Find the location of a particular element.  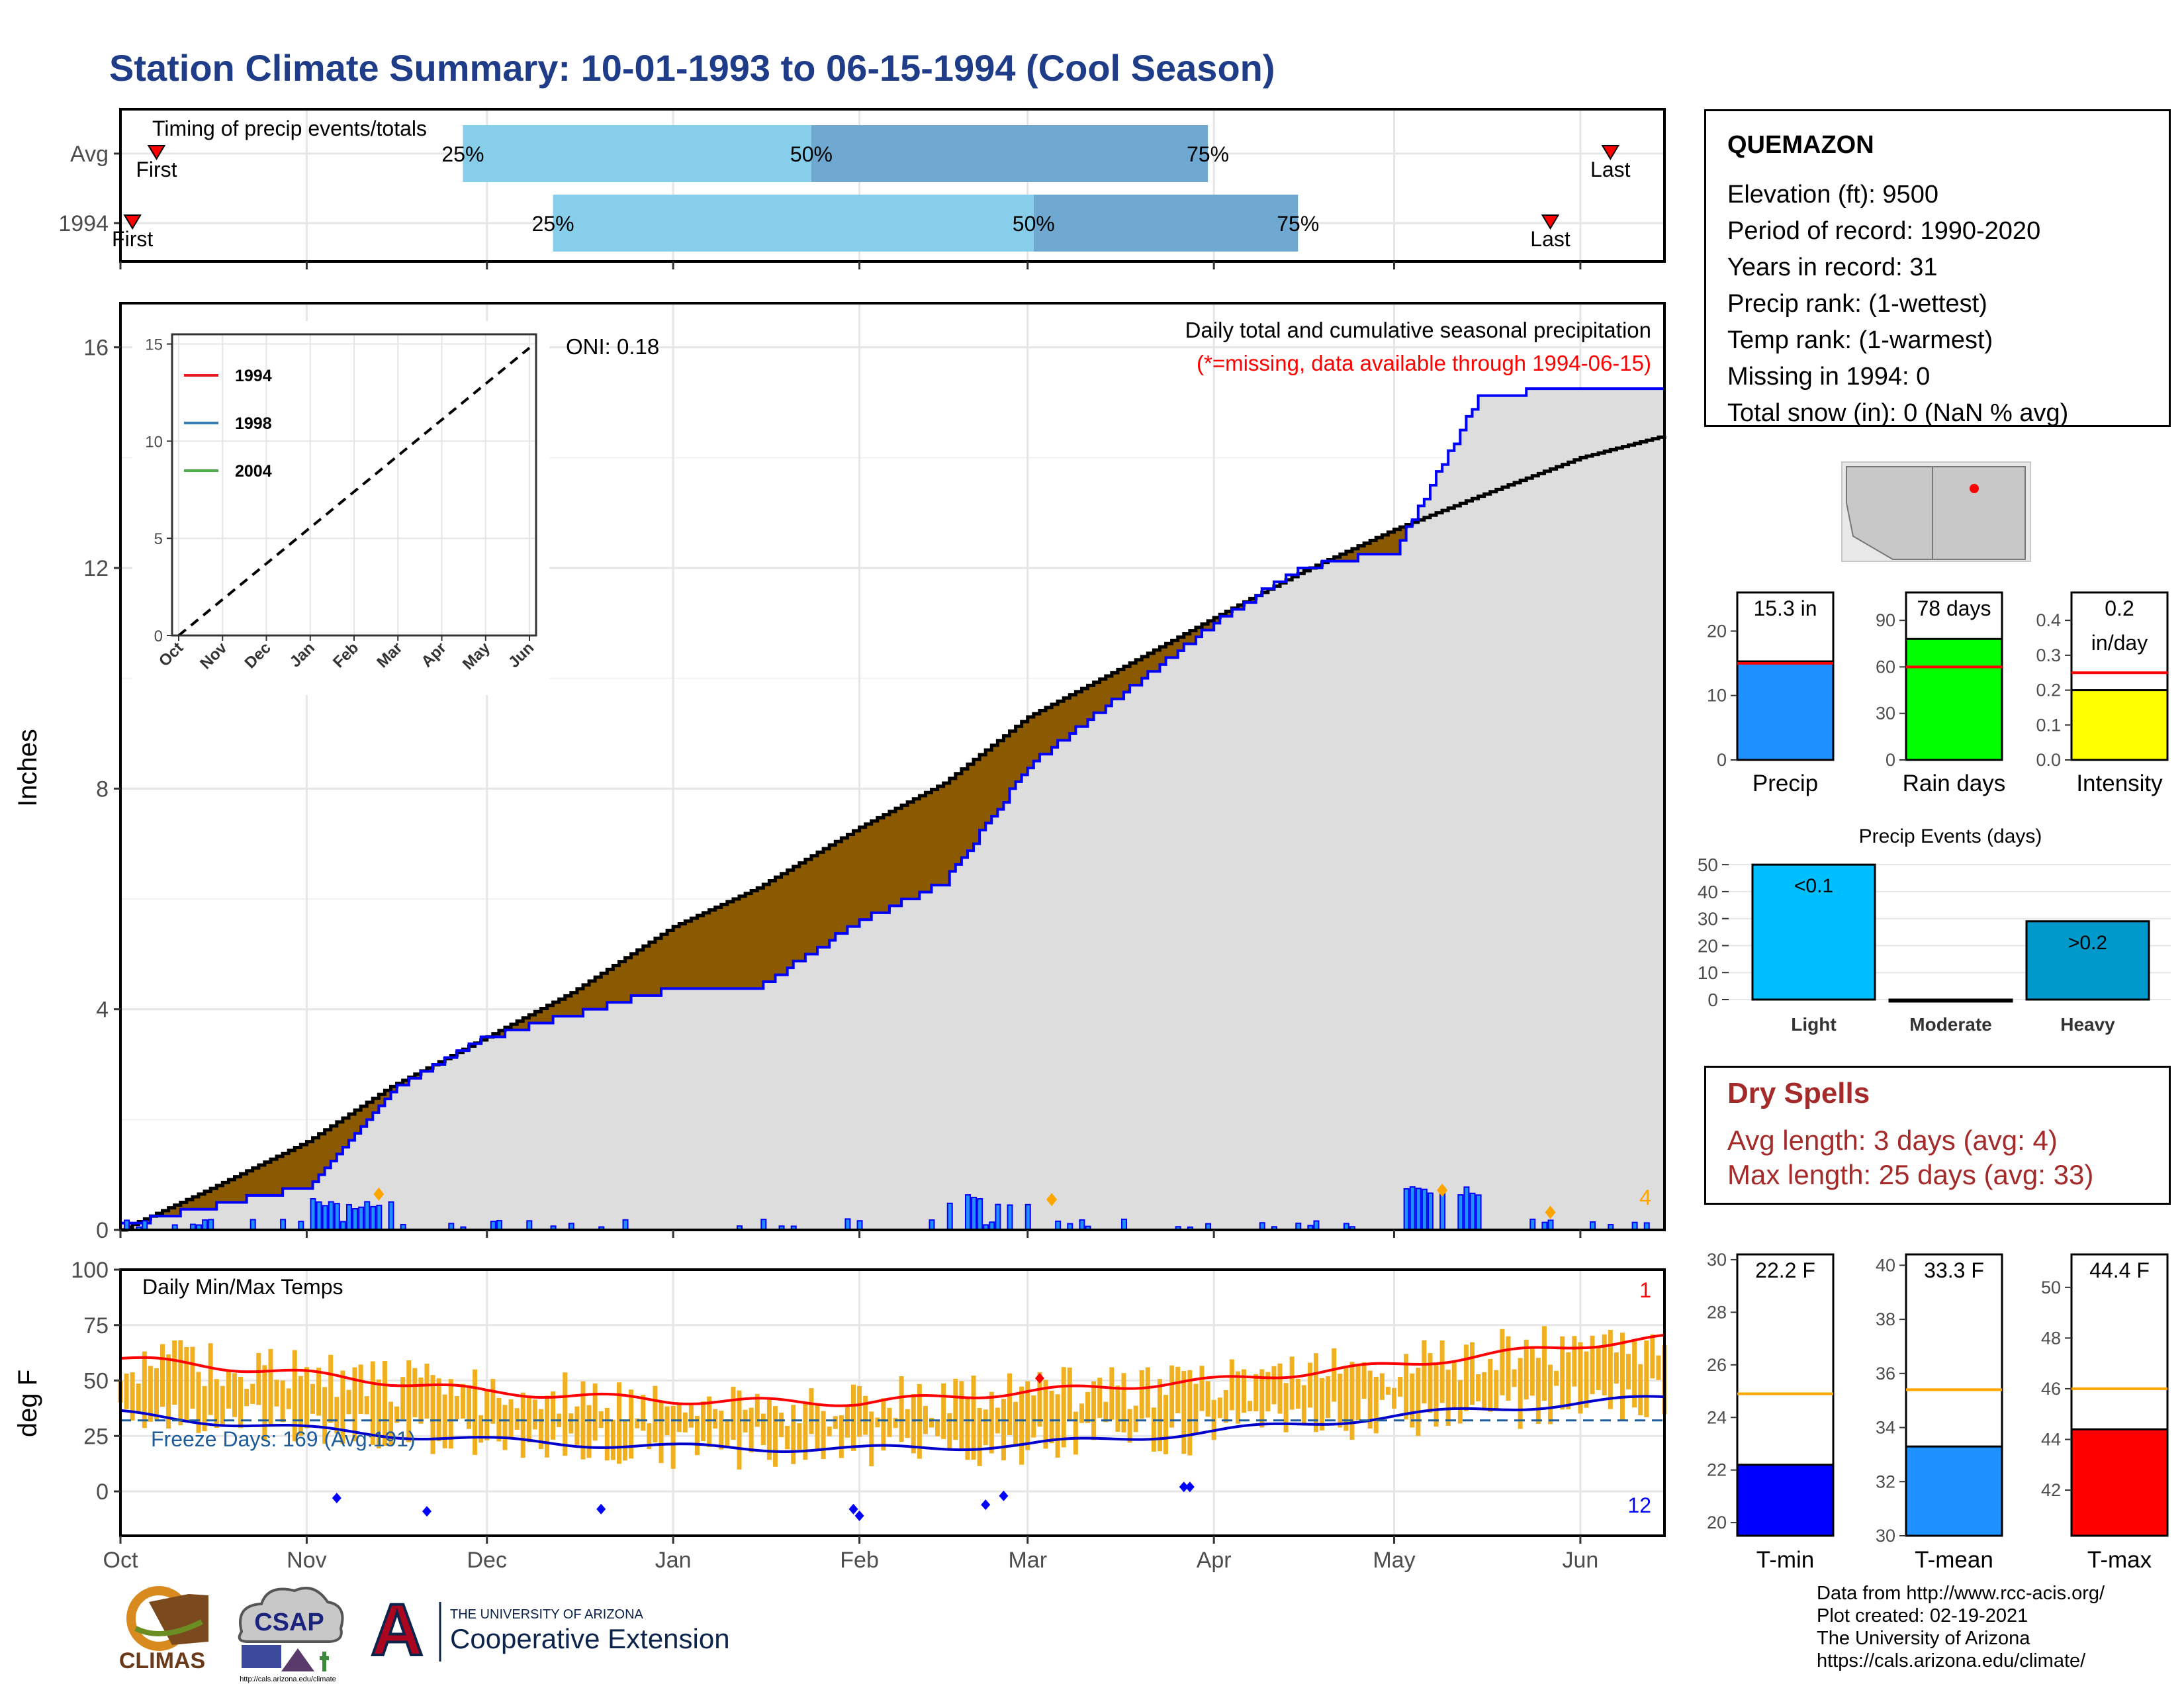

temp-panel-title: Daily Min/Max Temps is located at coordinates (242, 1287).